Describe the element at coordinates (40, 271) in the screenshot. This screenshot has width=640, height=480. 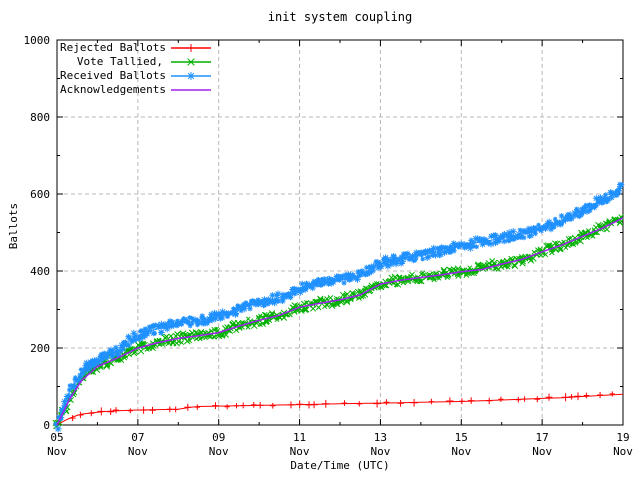
I see `y-tick-label: 400` at that location.